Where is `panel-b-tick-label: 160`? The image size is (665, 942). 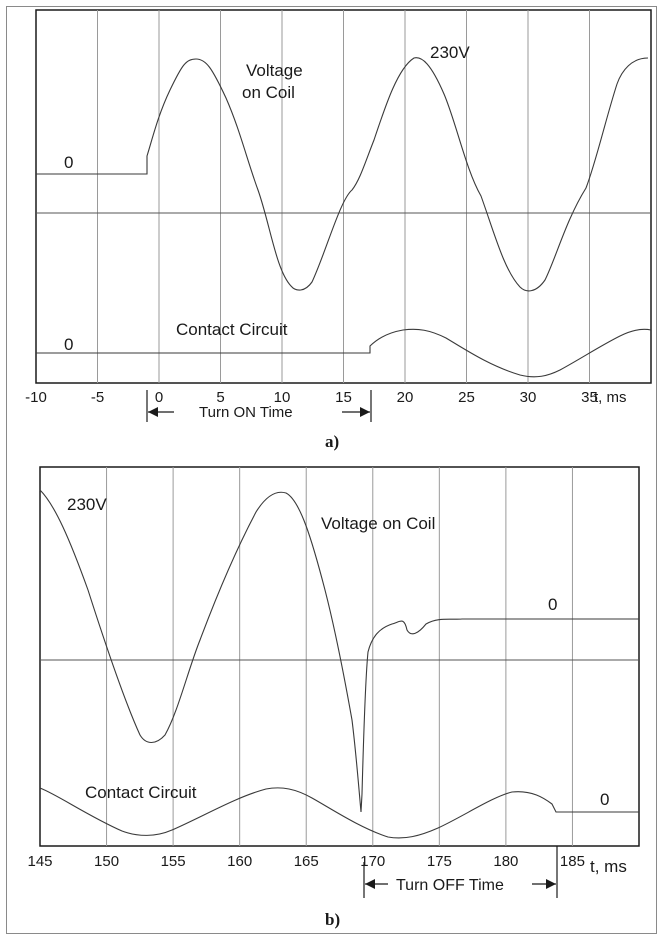
panel-b-tick-label: 160 is located at coordinates (239, 861).